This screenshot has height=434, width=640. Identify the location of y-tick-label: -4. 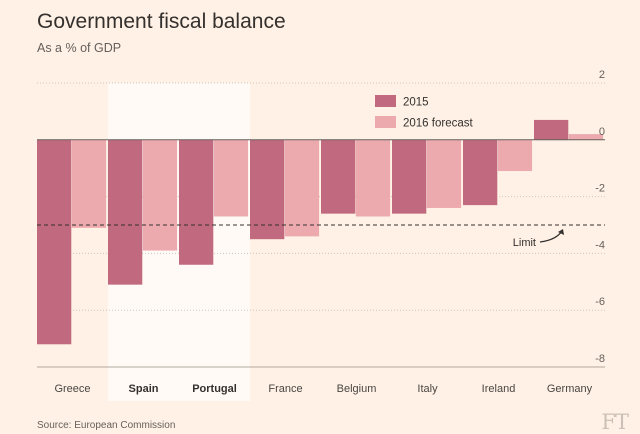
(600, 245).